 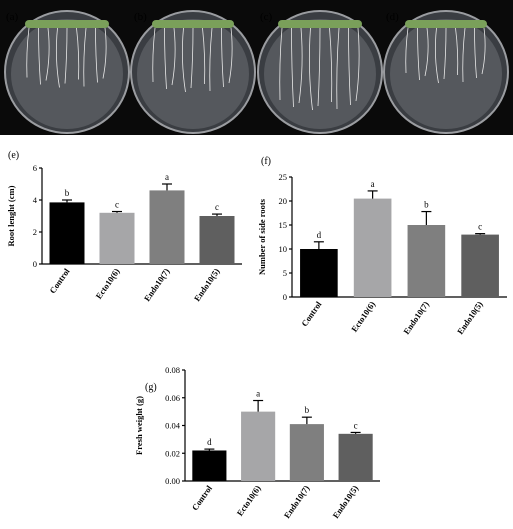 I want to click on root-lines, so click(x=256, y=69).